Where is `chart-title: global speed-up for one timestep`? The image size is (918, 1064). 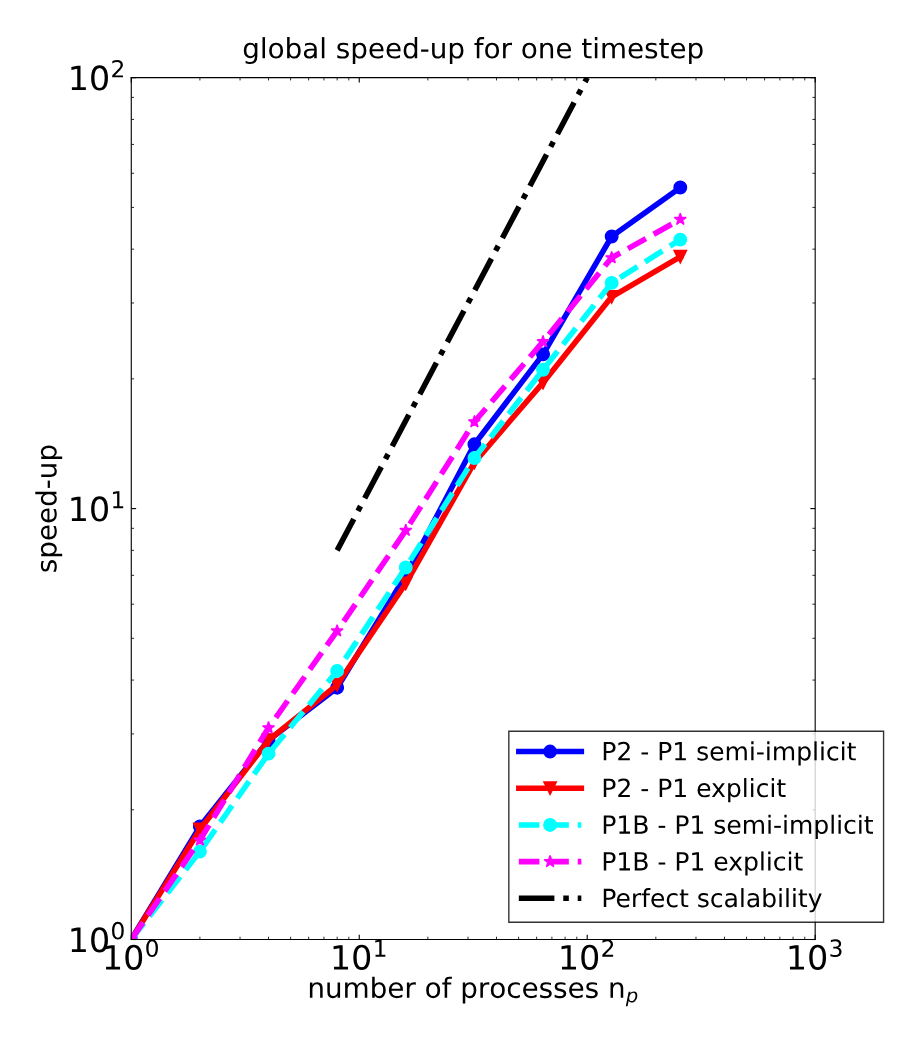 chart-title: global speed-up for one timestep is located at coordinates (473, 50).